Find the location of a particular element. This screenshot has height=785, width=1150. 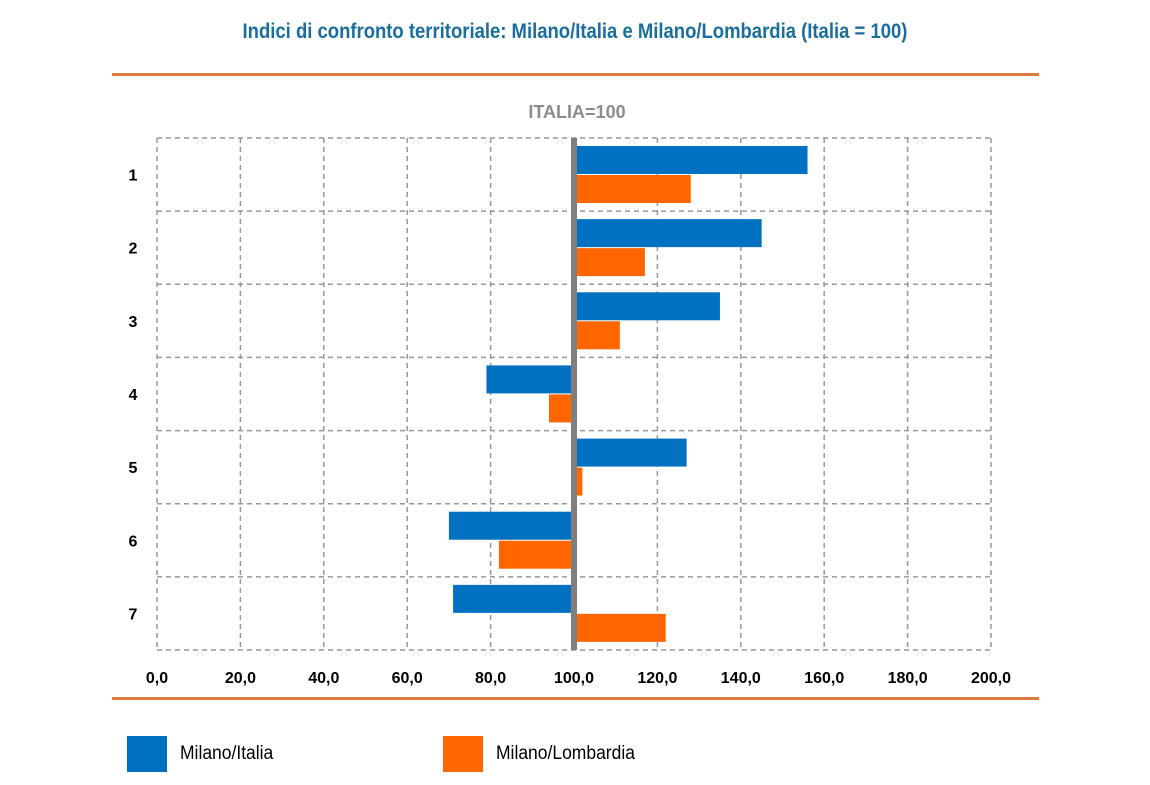

top-rule is located at coordinates (575, 74).